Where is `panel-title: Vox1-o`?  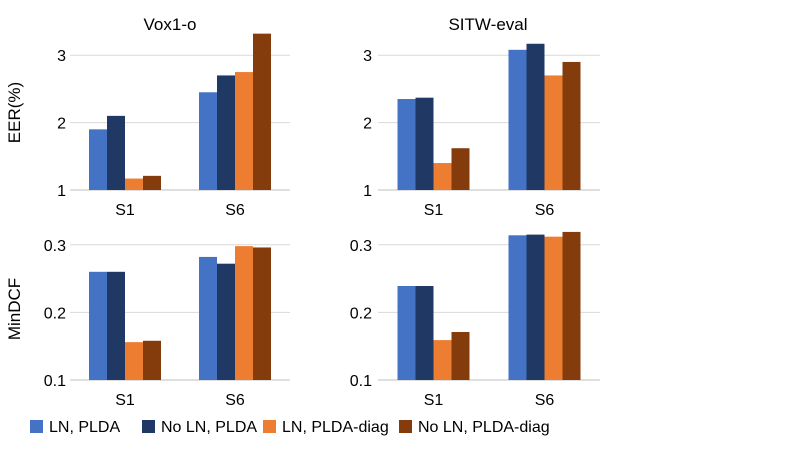
panel-title: Vox1-o is located at coordinates (170, 24).